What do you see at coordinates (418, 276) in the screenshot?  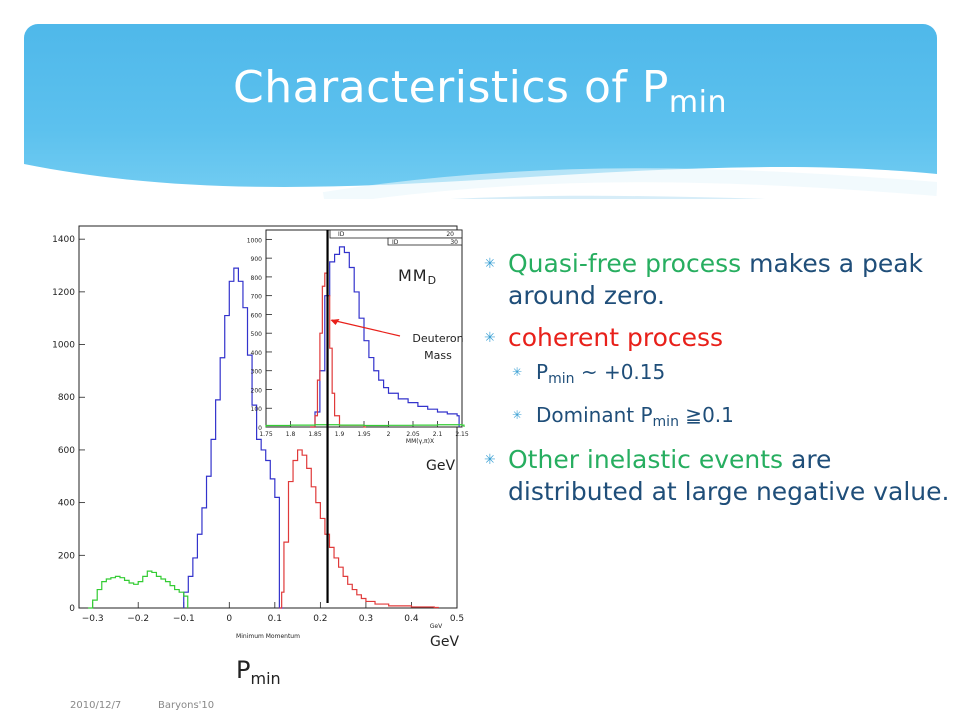 I see `mmd-label: MMD` at bounding box center [418, 276].